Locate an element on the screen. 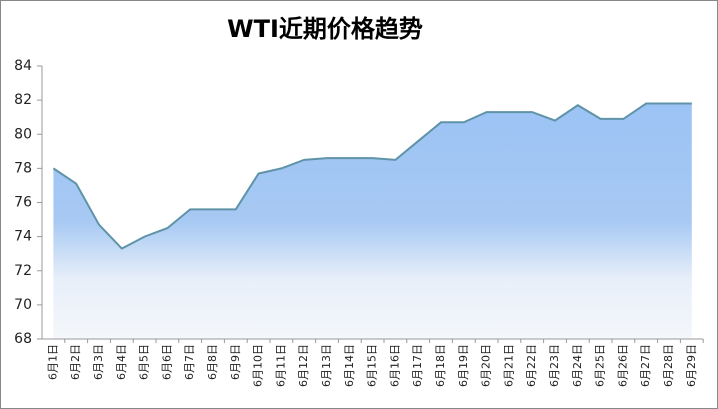 The image size is (718, 409). x-tick-label: 6月18日 is located at coordinates (440, 365).